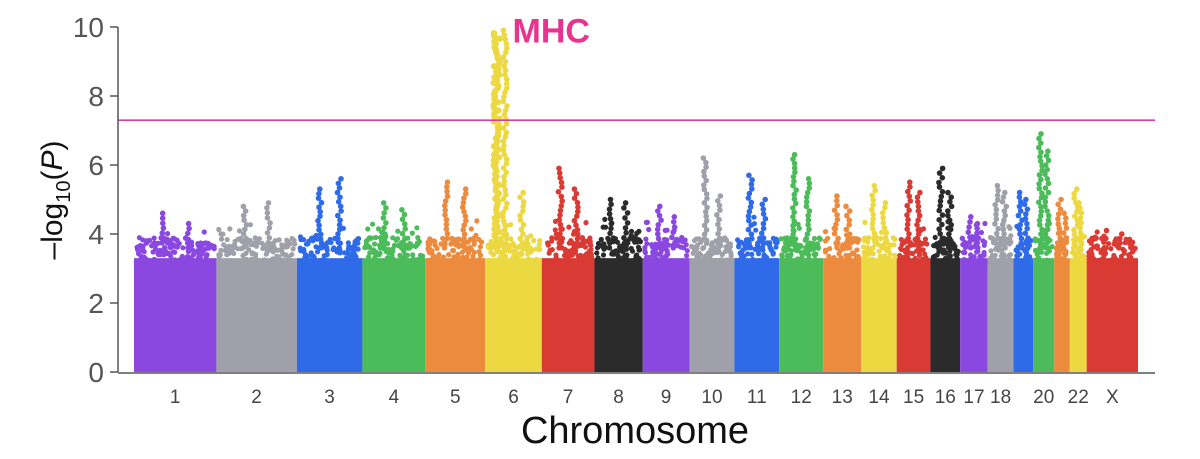 This screenshot has width=1200, height=459. I want to click on x-tick-label: 17, so click(973, 397).